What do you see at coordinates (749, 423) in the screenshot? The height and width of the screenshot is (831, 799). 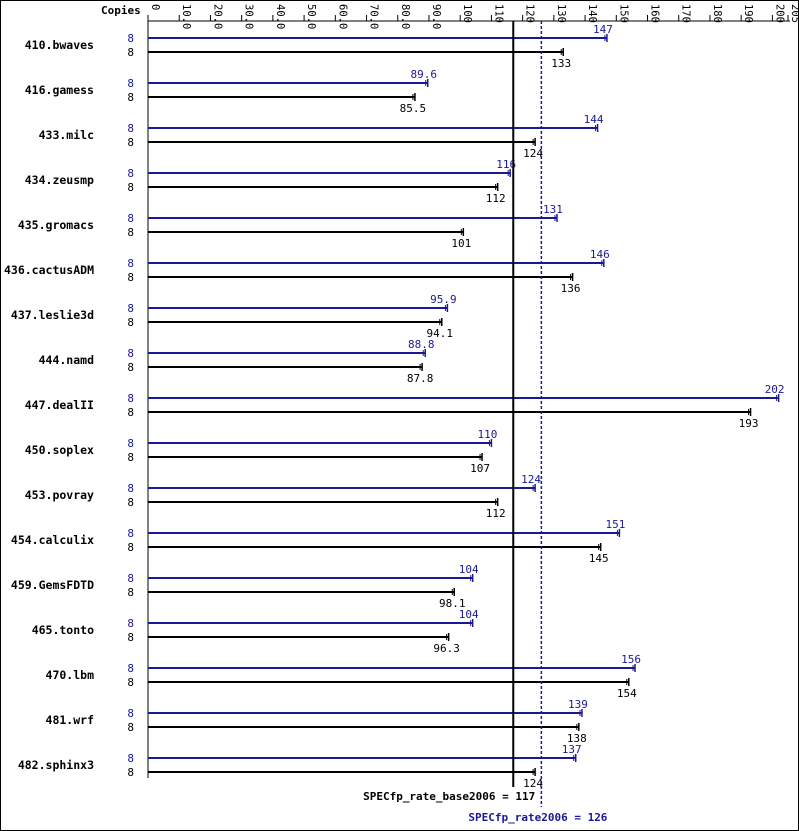 I see `base-value-label: 193` at bounding box center [749, 423].